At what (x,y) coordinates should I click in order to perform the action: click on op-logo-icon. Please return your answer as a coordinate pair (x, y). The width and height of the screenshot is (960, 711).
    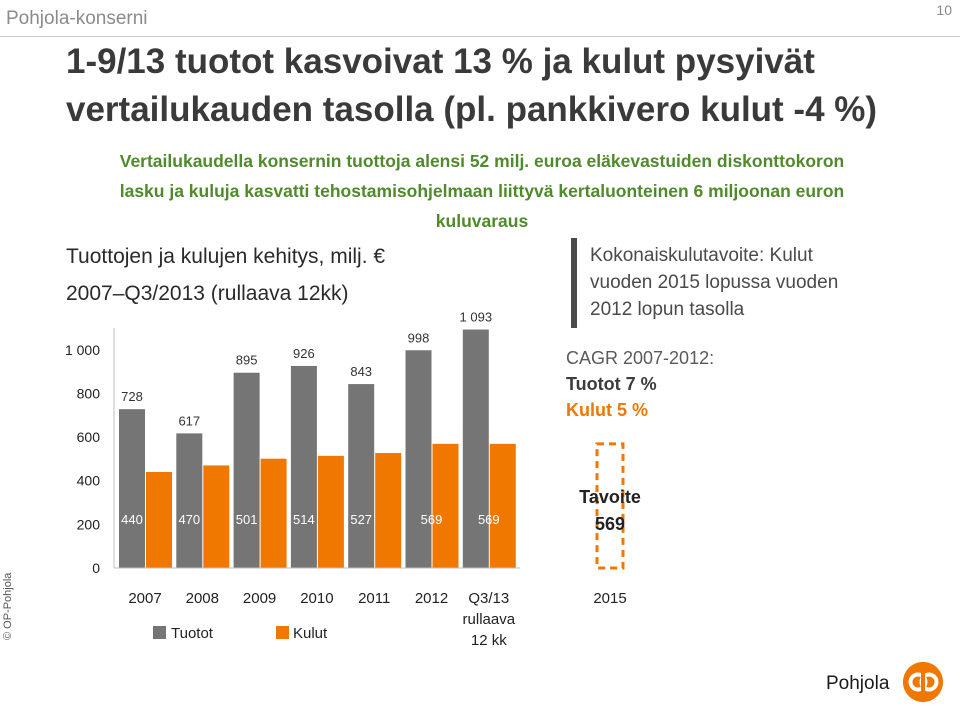
    Looking at the image, I should click on (923, 682).